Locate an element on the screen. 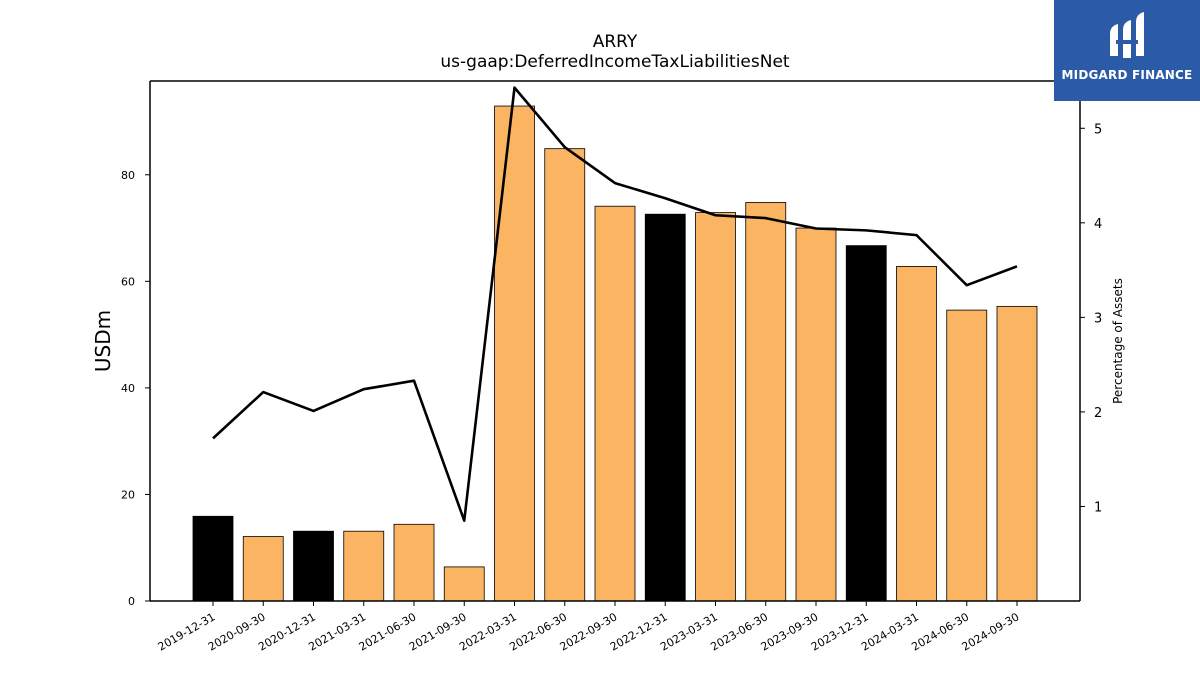 Image resolution: width=1200 pixels, height=675 pixels. x-tick-label: 2024-09-30 is located at coordinates (991, 631).